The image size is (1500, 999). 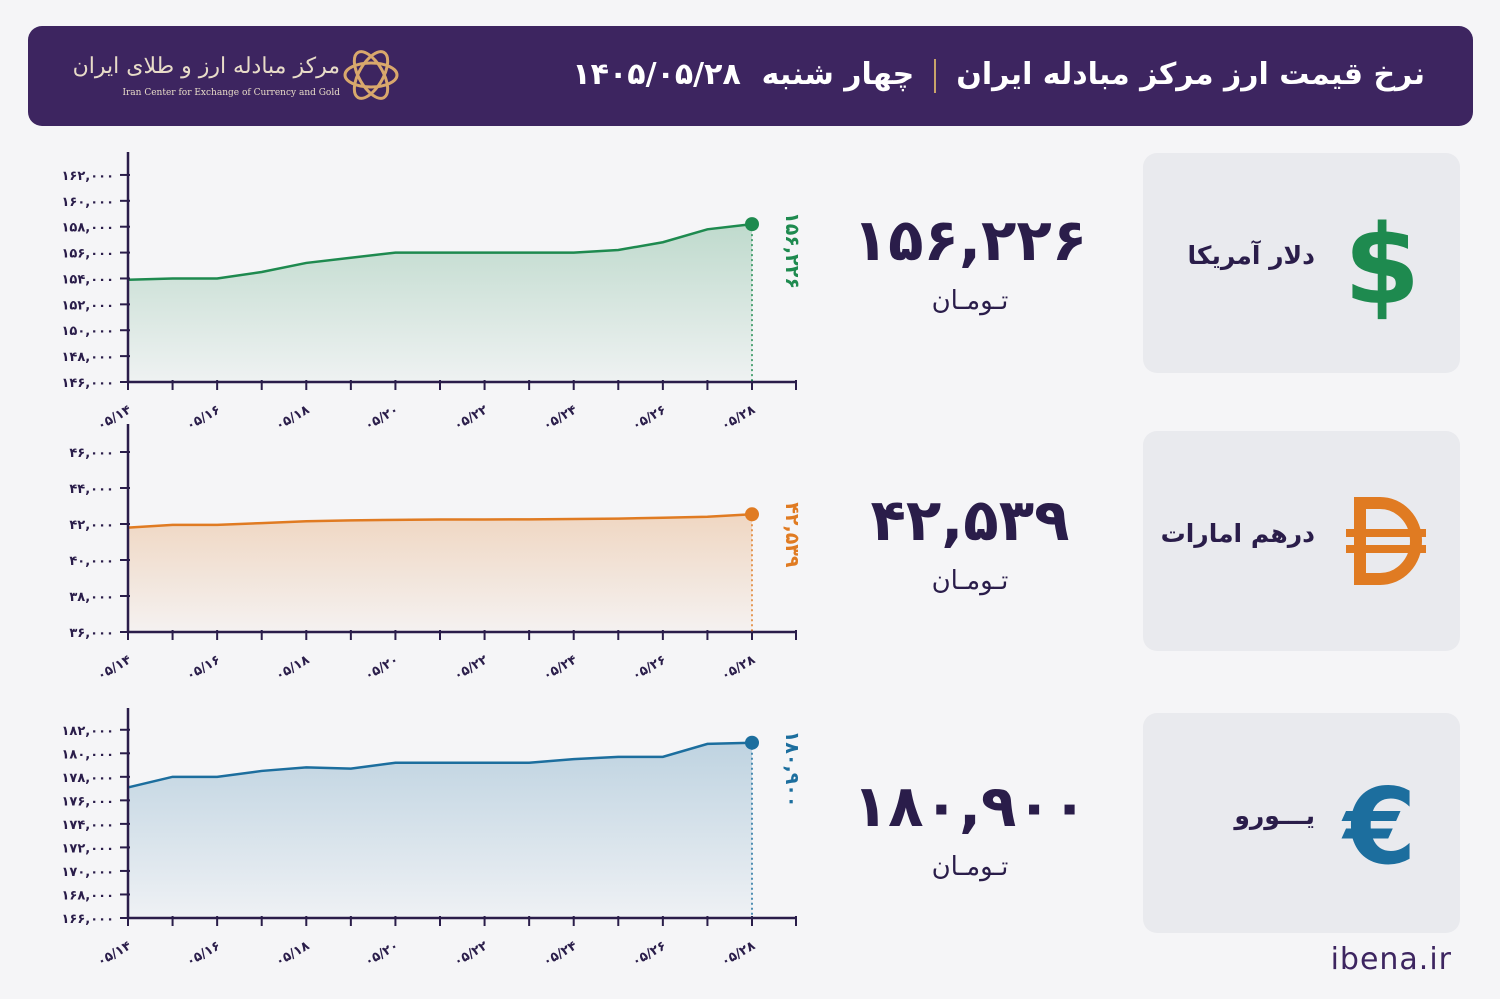 What do you see at coordinates (87, 254) in the screenshot?
I see `y-tick-label: ۱۵۶,۰۰۰` at bounding box center [87, 254].